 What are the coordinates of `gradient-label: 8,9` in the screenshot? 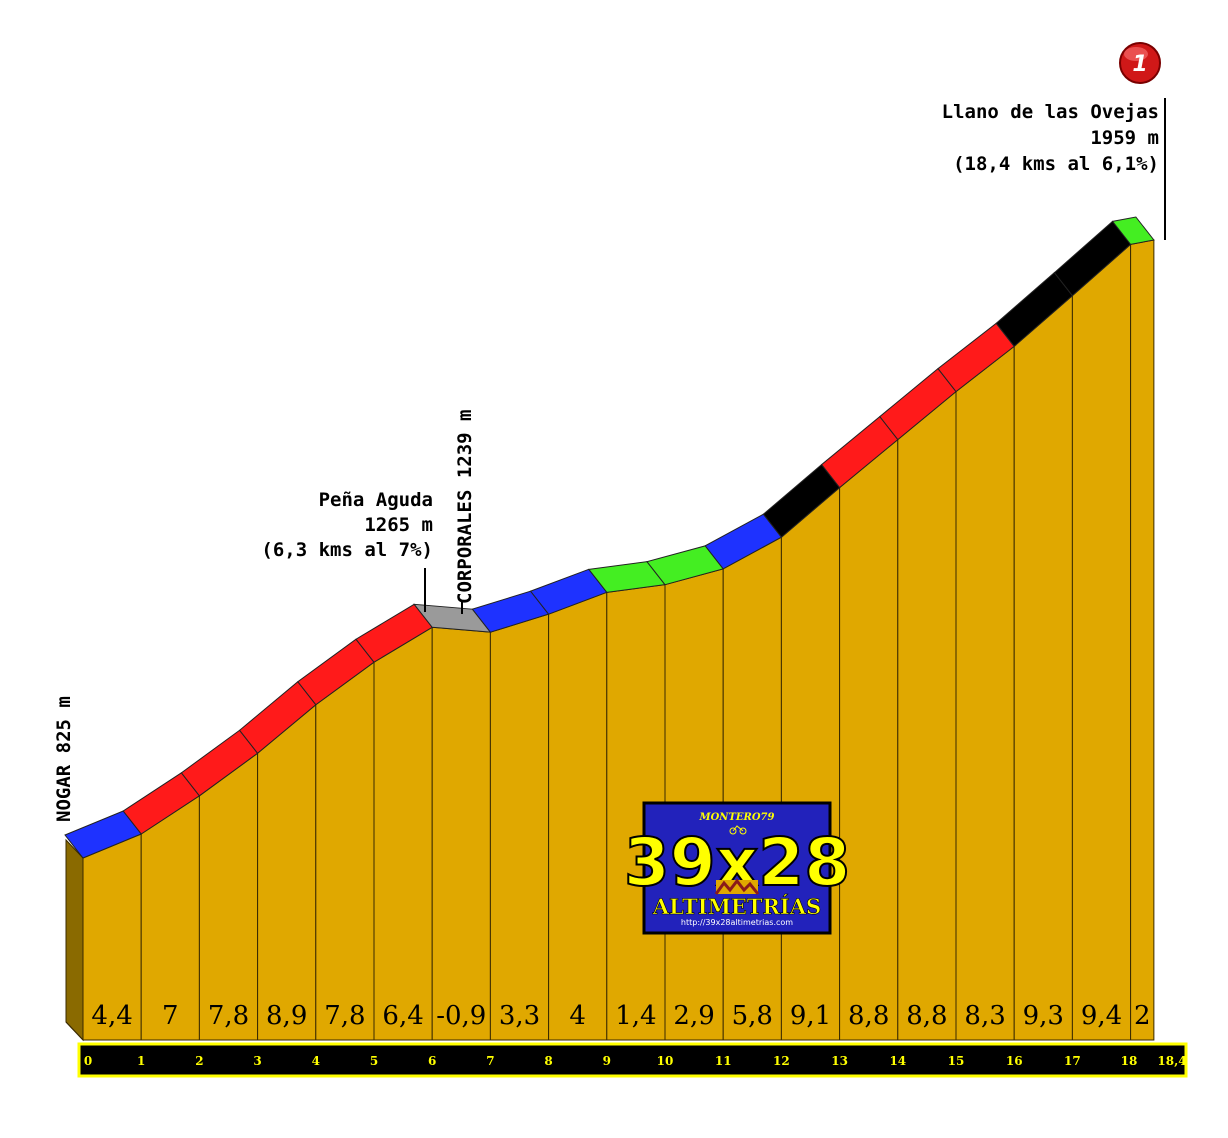 It's located at (286, 1016).